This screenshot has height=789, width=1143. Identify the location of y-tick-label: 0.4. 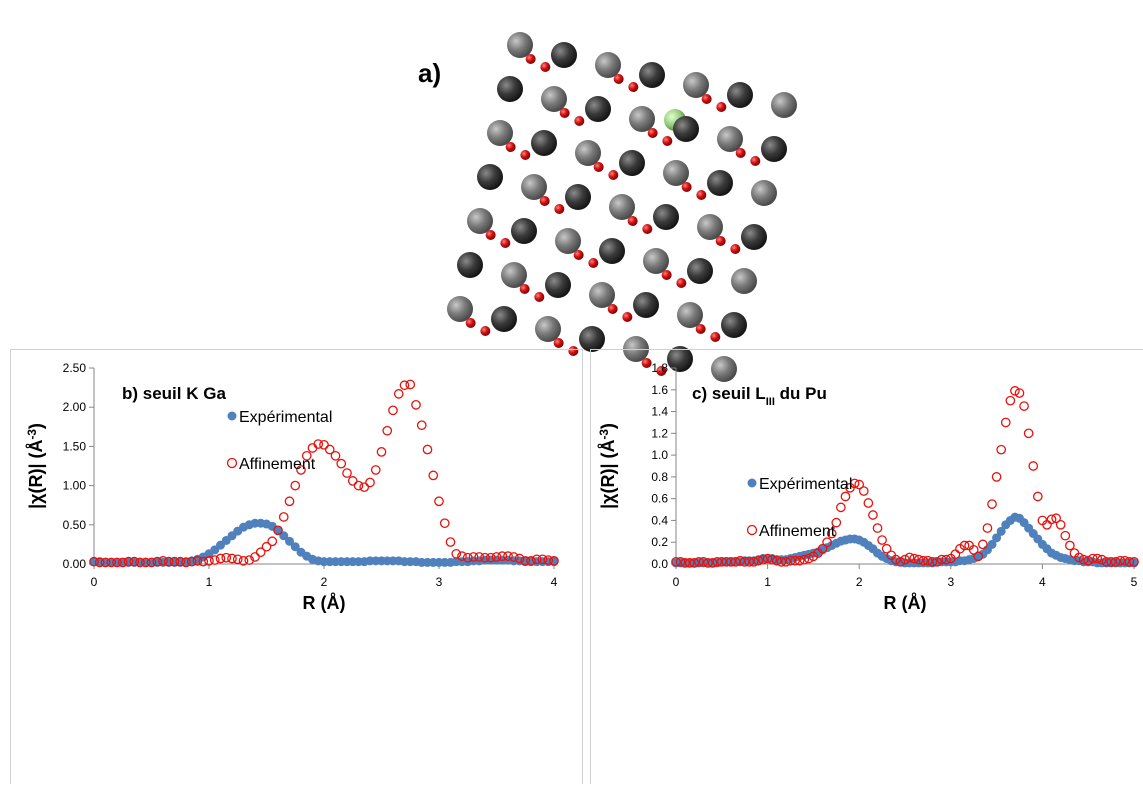
(659, 520).